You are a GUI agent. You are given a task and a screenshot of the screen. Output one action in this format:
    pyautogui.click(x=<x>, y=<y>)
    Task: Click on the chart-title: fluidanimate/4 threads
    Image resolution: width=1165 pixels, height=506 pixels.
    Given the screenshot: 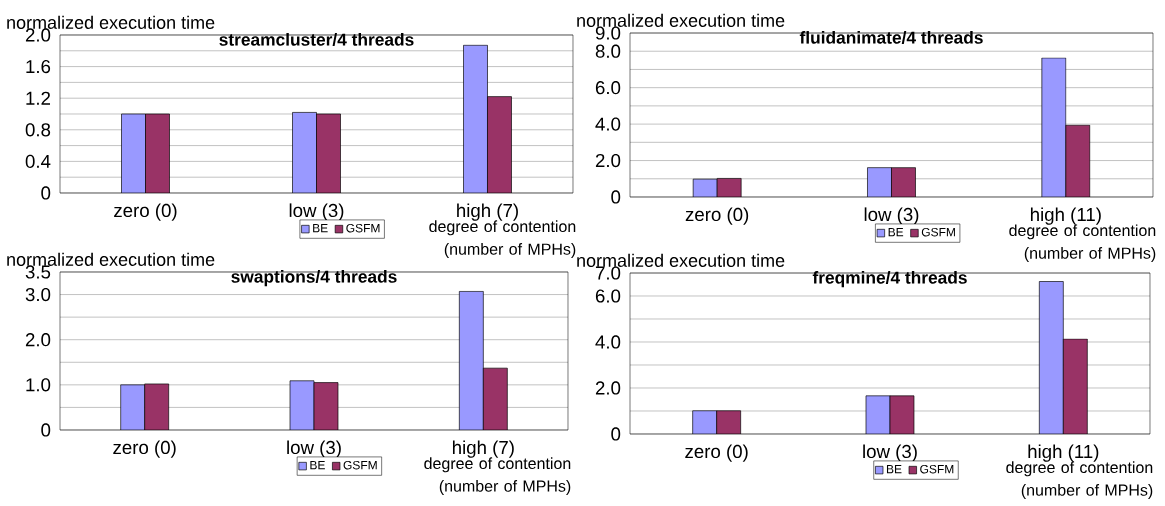 What is the action you would take?
    pyautogui.click(x=891, y=37)
    